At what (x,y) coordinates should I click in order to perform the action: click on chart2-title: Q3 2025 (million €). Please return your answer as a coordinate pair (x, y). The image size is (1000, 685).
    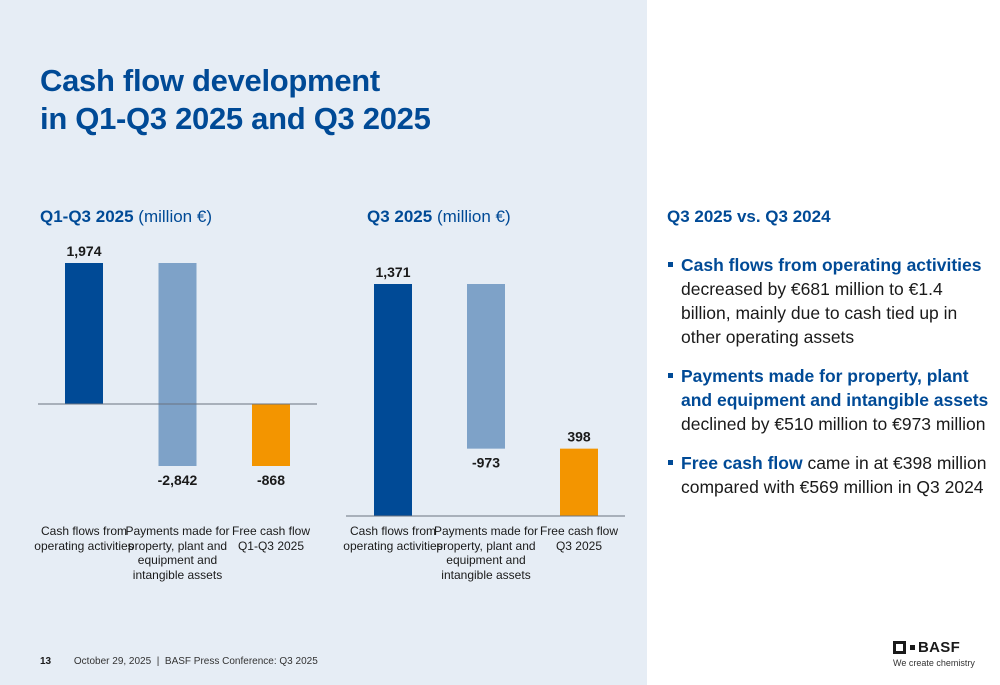
    Looking at the image, I should click on (439, 217).